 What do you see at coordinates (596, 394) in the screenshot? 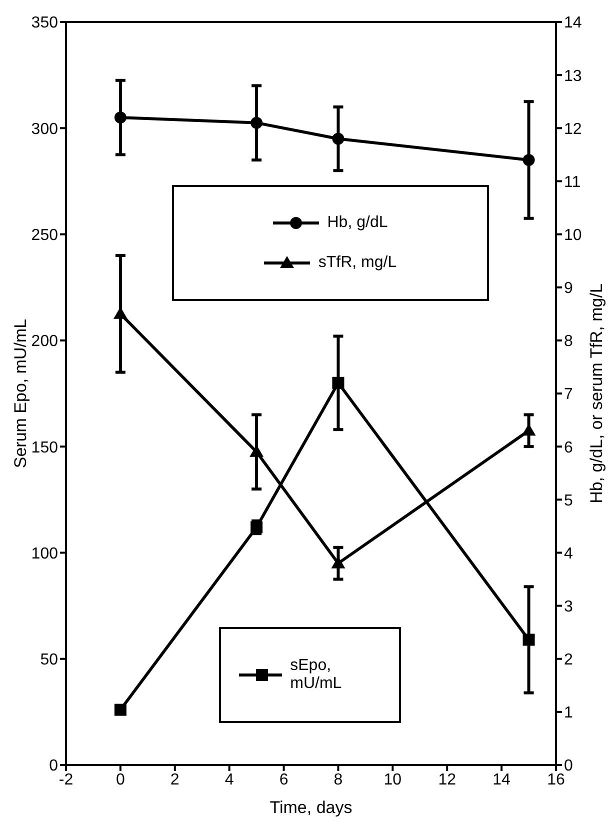
I see `y2-axis-title: Hb, g/dL, or serum TfR, mg/L` at bounding box center [596, 394].